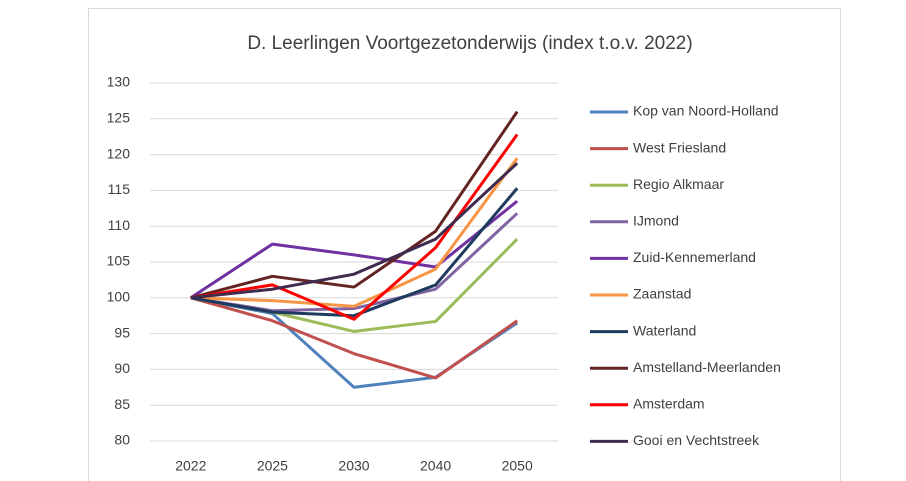 This screenshot has height=481, width=906. What do you see at coordinates (119, 225) in the screenshot?
I see `y-tick-label: 110` at bounding box center [119, 225].